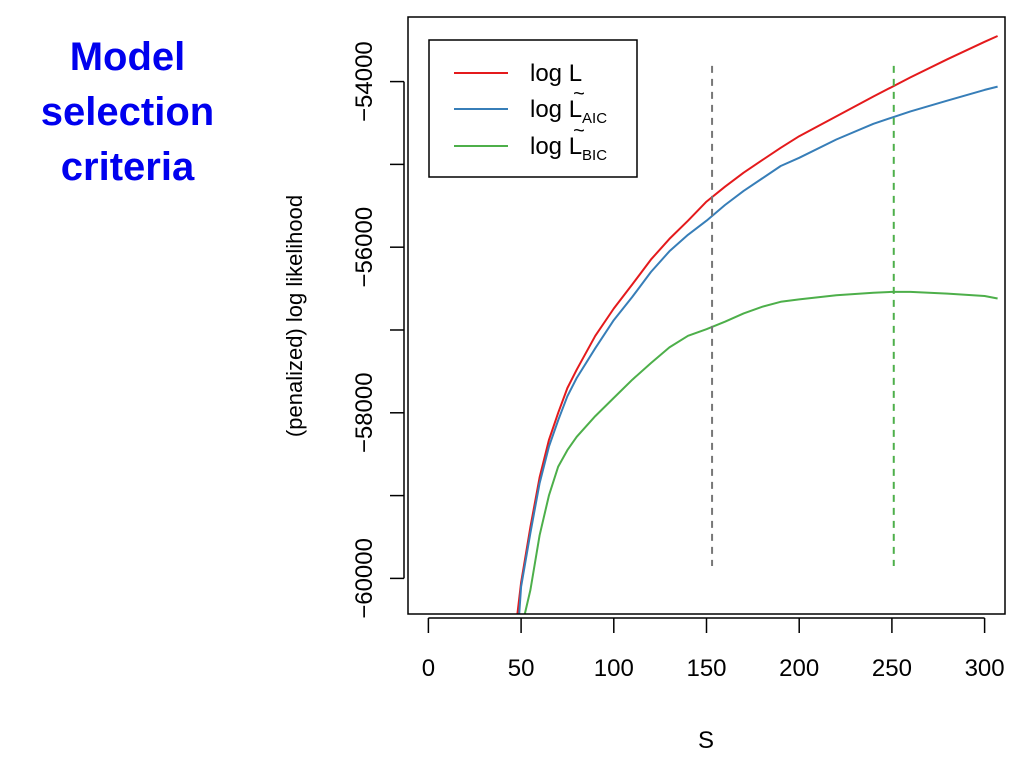  Describe the element at coordinates (614, 668) in the screenshot. I see `x-tick-label: 100` at that location.